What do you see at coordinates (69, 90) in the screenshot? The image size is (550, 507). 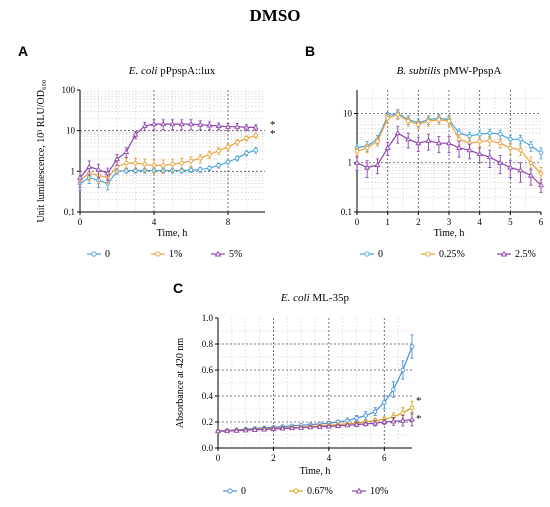 I see `y-tick-label: 100` at bounding box center [69, 90].